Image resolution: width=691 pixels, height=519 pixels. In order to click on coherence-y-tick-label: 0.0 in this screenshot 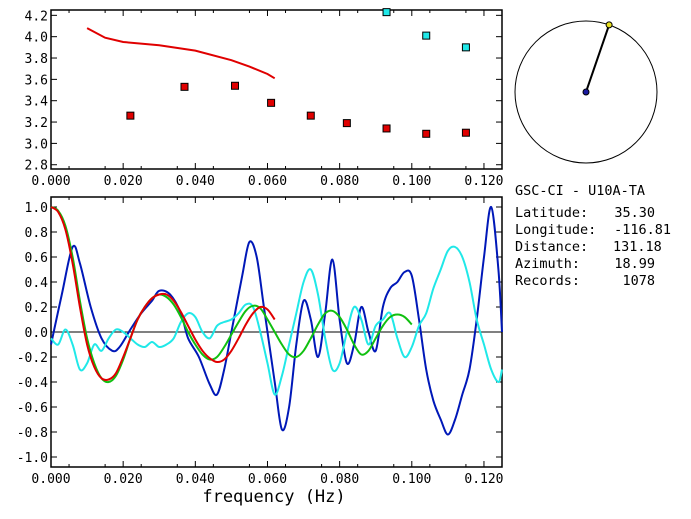, I will do `click(36, 333)`.